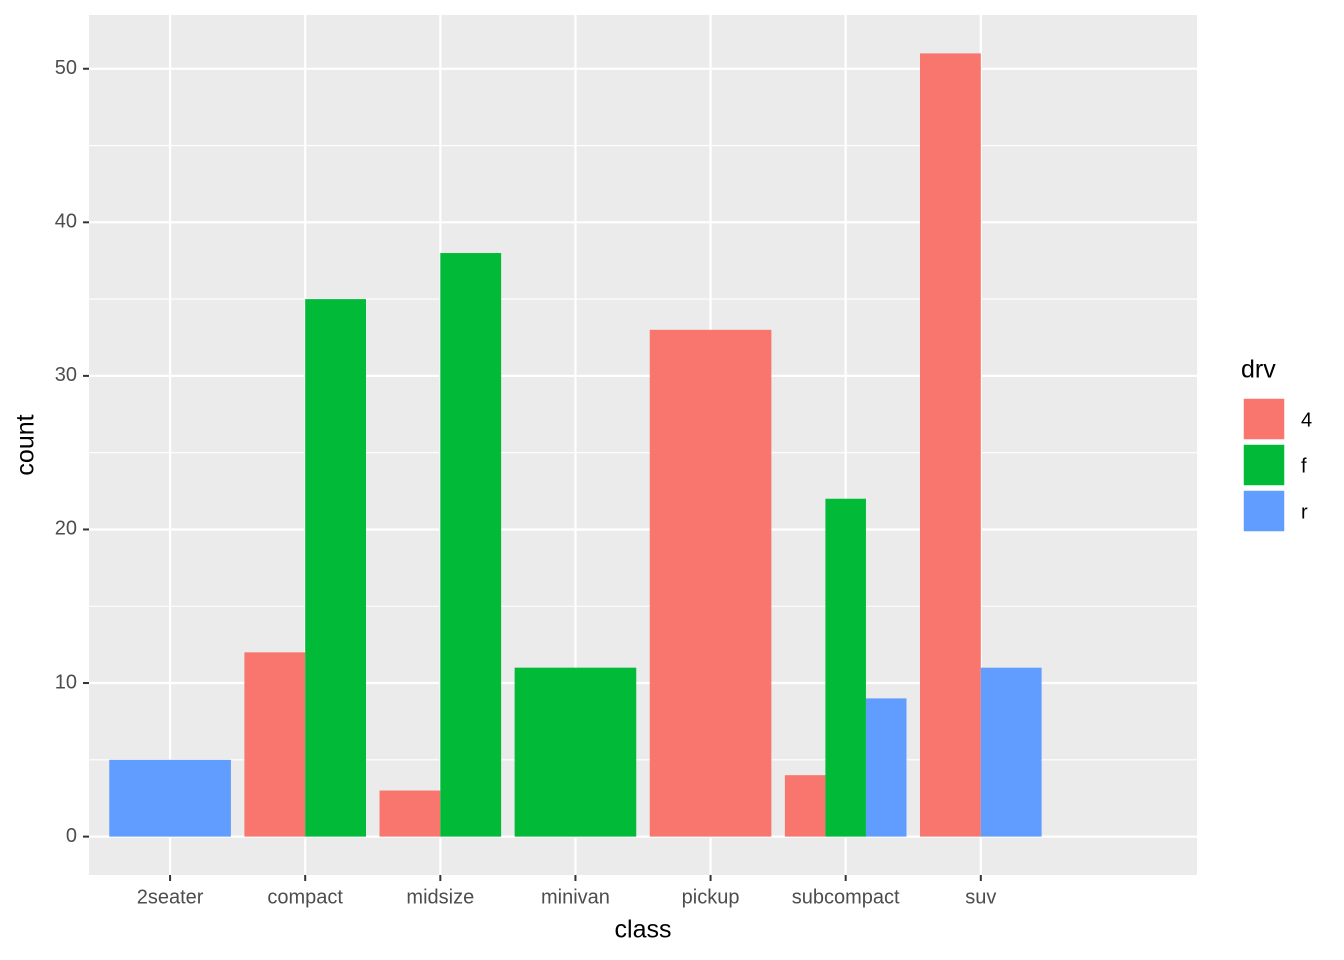  I want to click on x-tick-label: subcompact, so click(846, 897).